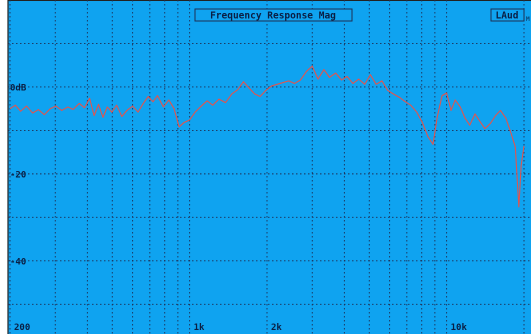  Describe the element at coordinates (528, 19) in the screenshot. I see `channel-suffix: M` at that location.